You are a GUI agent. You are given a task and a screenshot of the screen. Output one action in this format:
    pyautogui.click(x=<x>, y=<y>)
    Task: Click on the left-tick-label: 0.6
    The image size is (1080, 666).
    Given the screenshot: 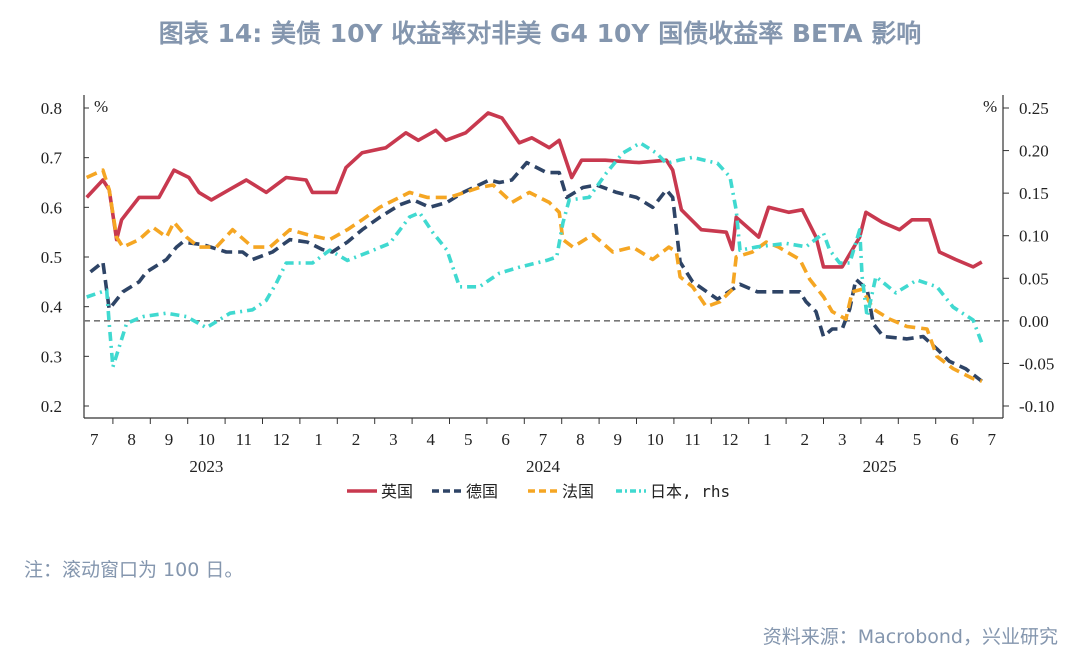 What is the action you would take?
    pyautogui.click(x=51, y=207)
    